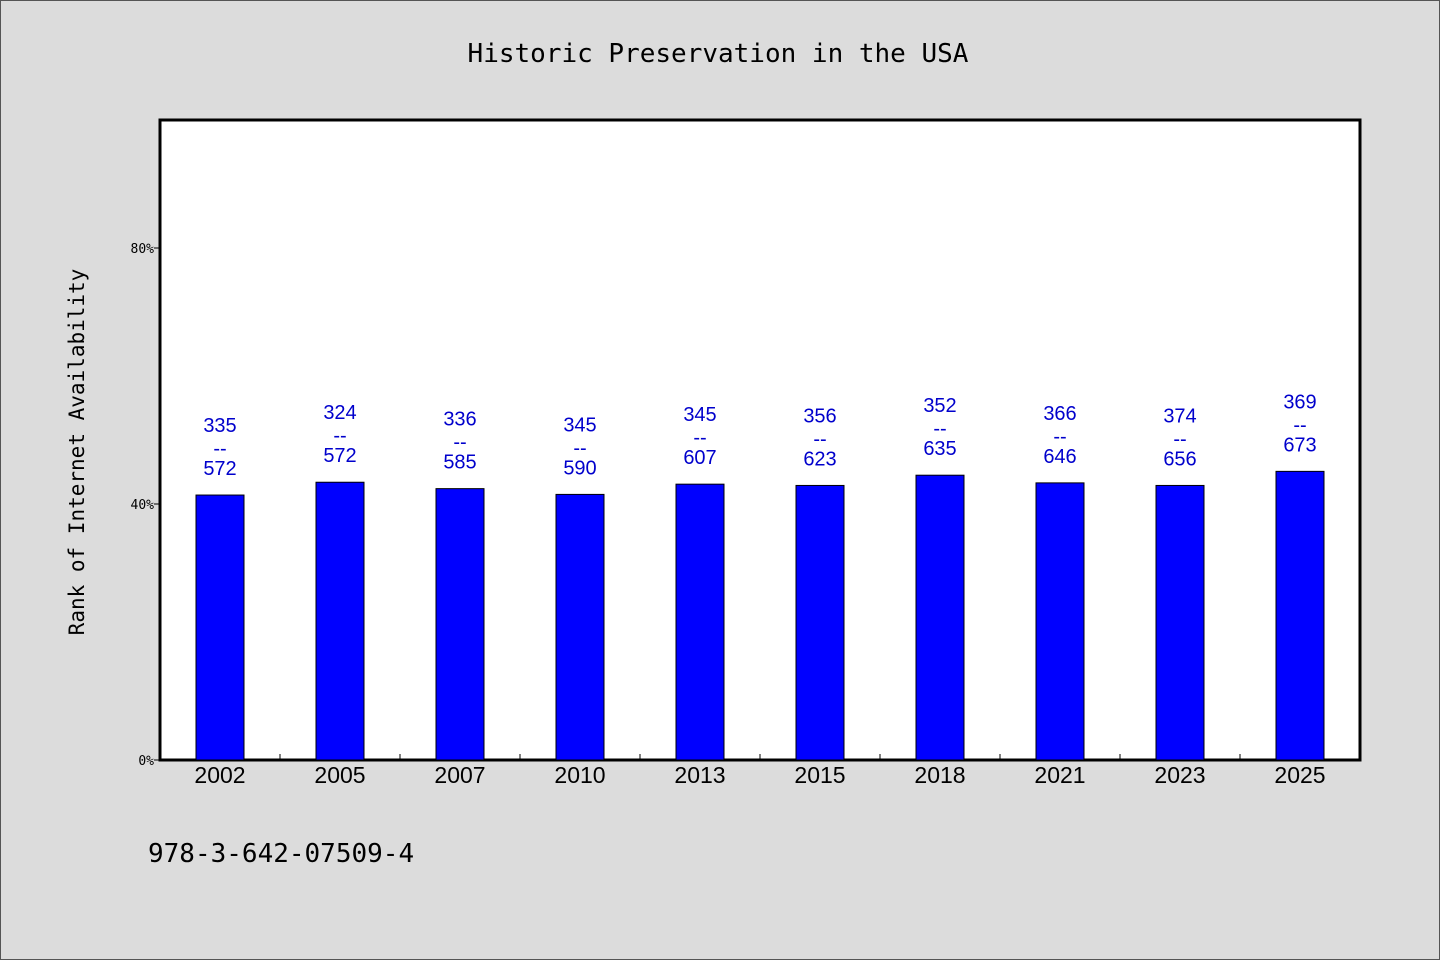 Image resolution: width=1440 pixels, height=960 pixels. What do you see at coordinates (939, 449) in the screenshot?
I see `data-label-bottom: 635` at bounding box center [939, 449].